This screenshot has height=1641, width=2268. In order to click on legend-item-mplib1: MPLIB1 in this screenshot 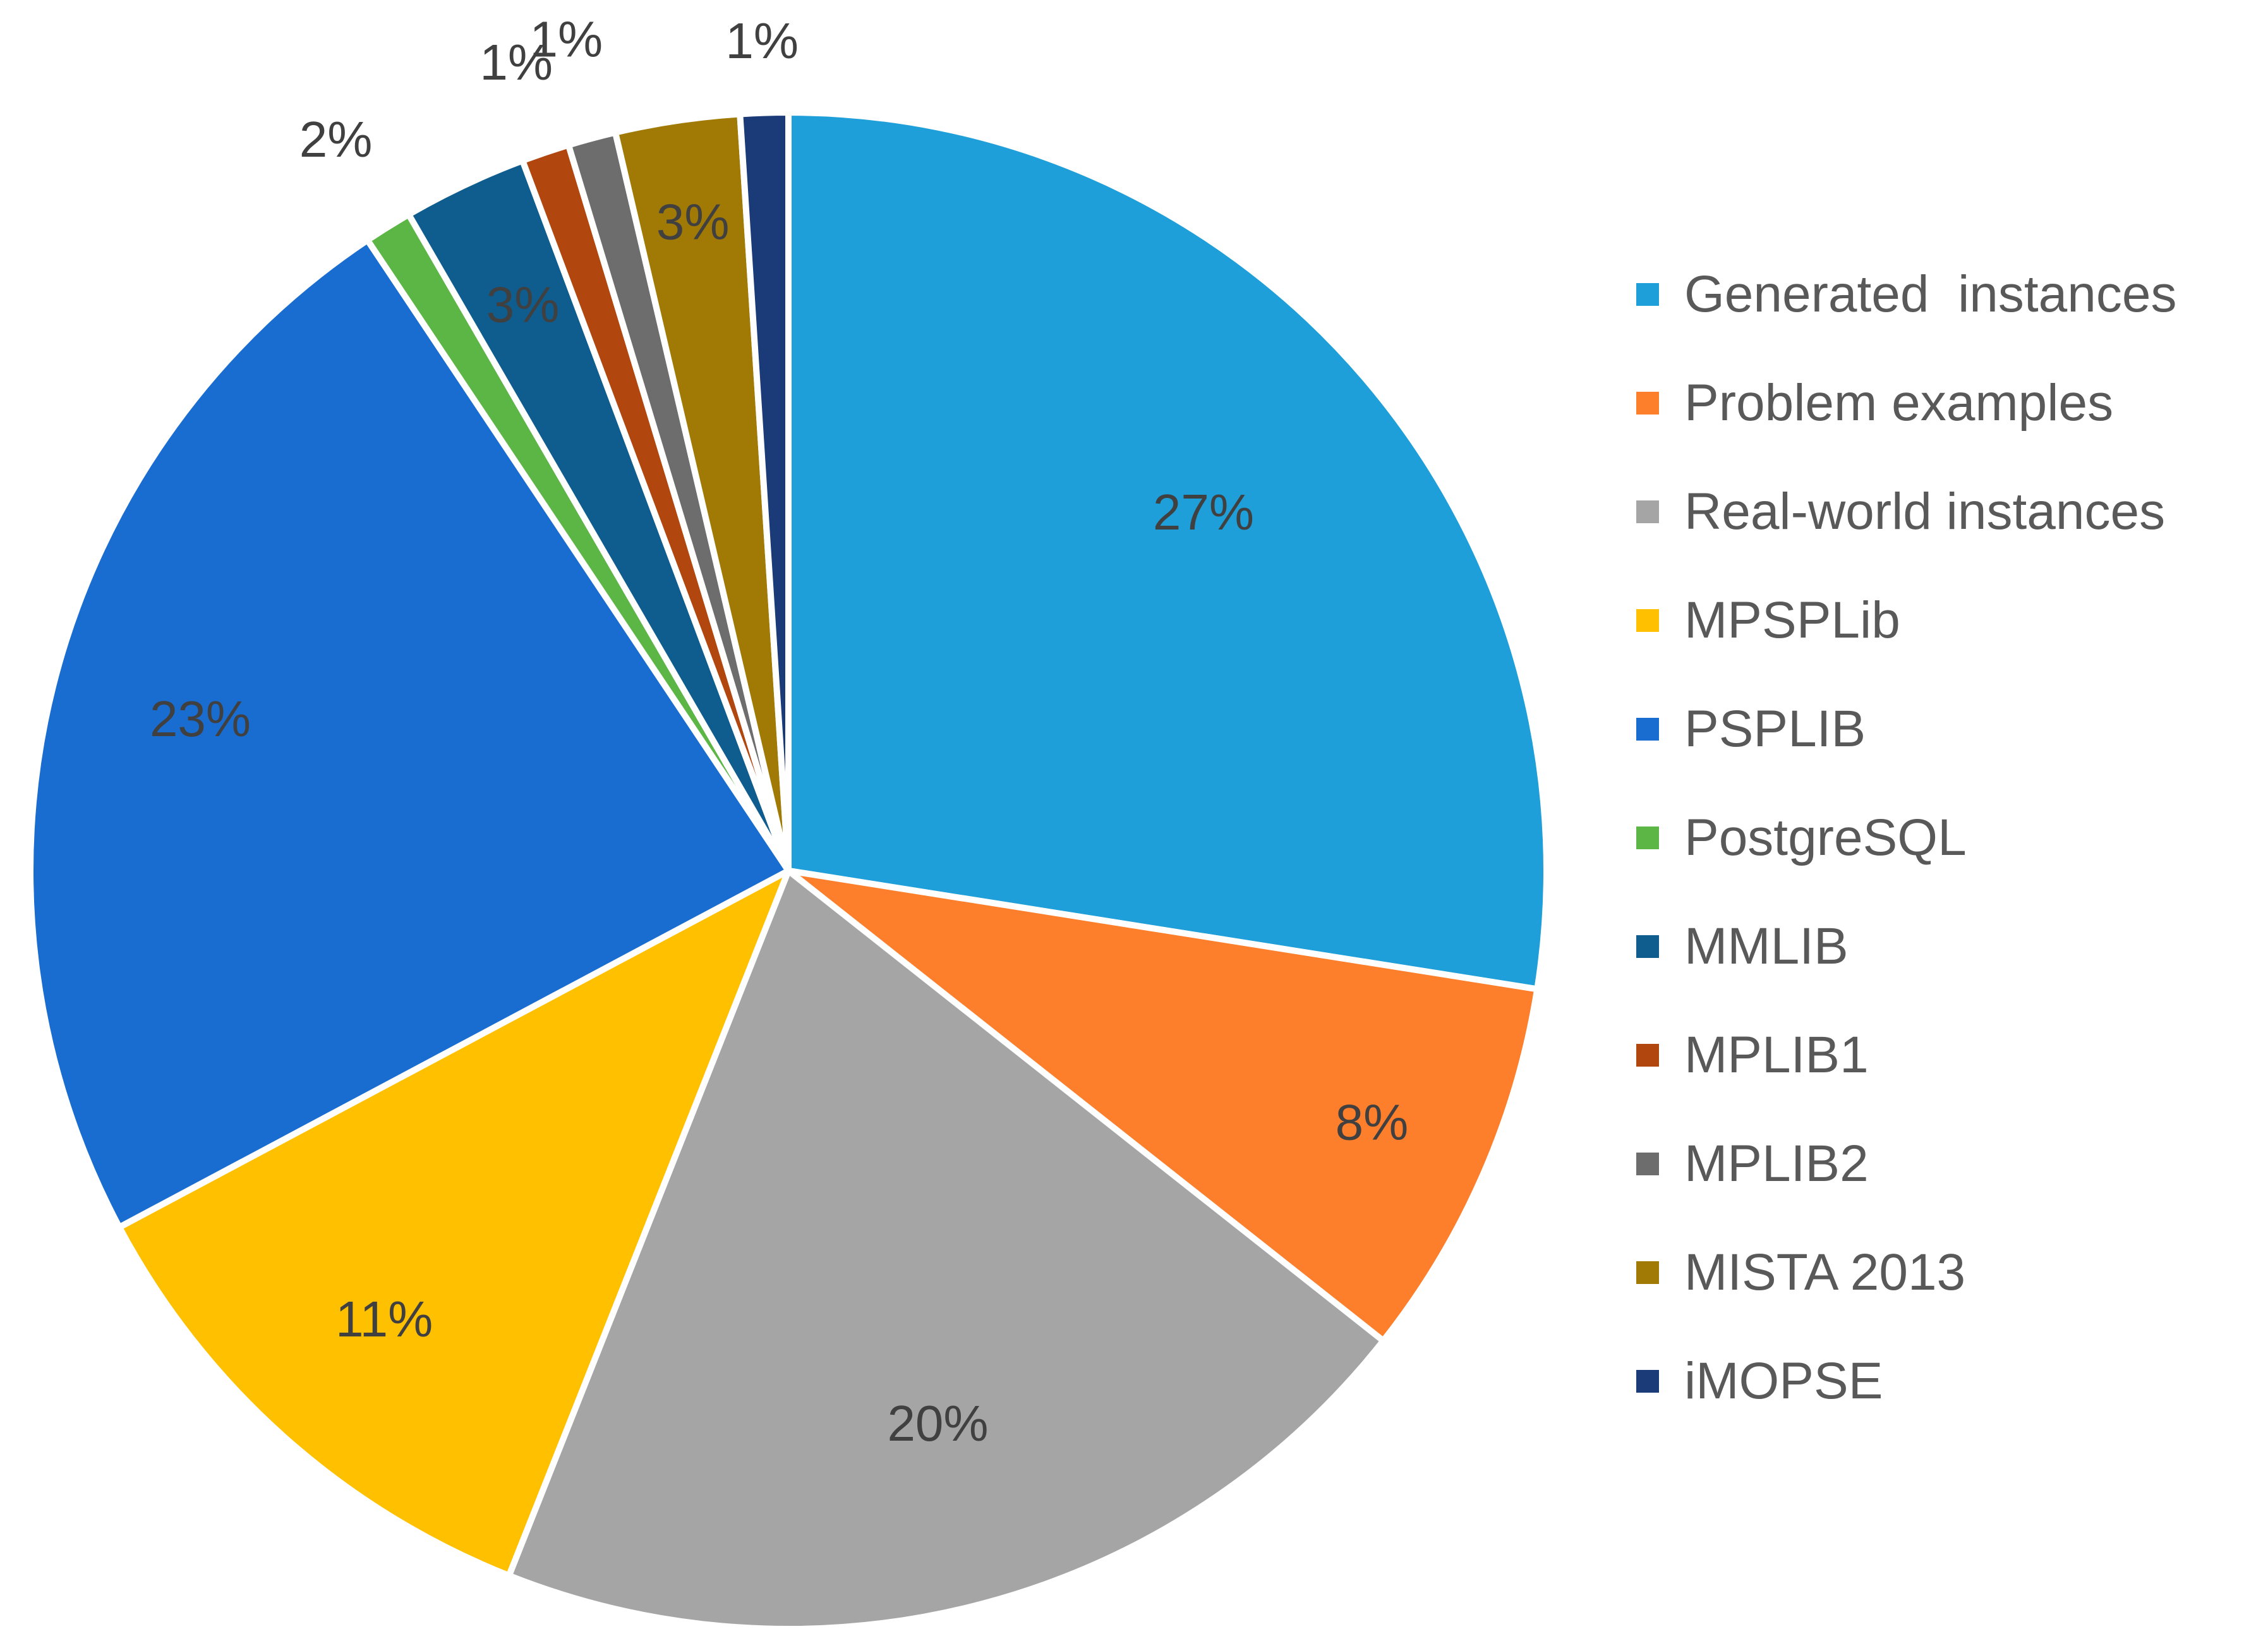, I will do `click(1945, 1055)`.